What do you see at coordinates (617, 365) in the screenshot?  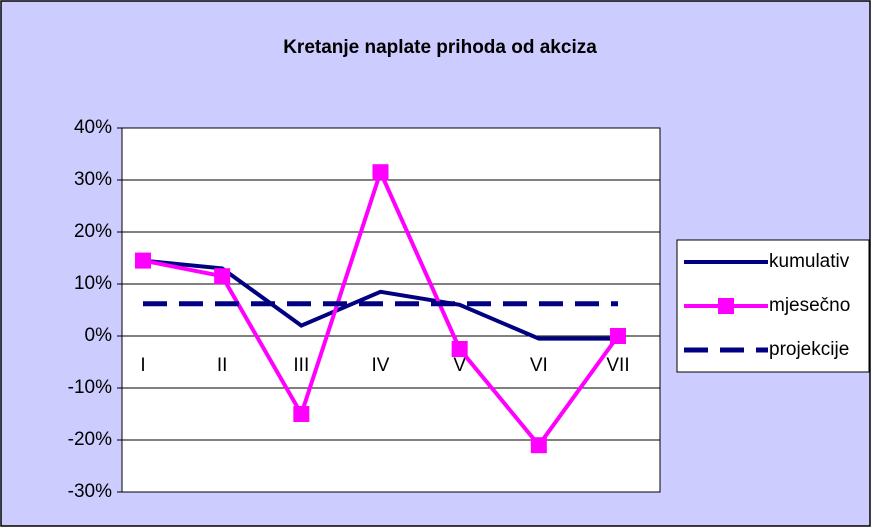 I see `x-tick-label: VII` at bounding box center [617, 365].